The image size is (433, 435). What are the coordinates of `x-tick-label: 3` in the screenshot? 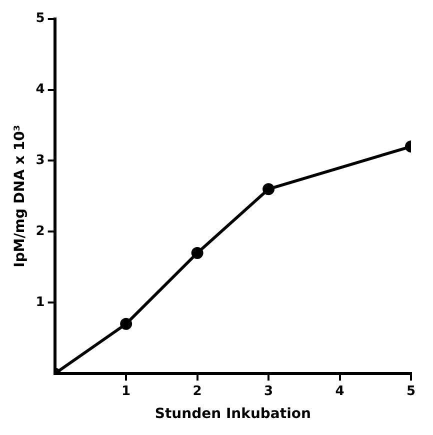 It's located at (269, 391).